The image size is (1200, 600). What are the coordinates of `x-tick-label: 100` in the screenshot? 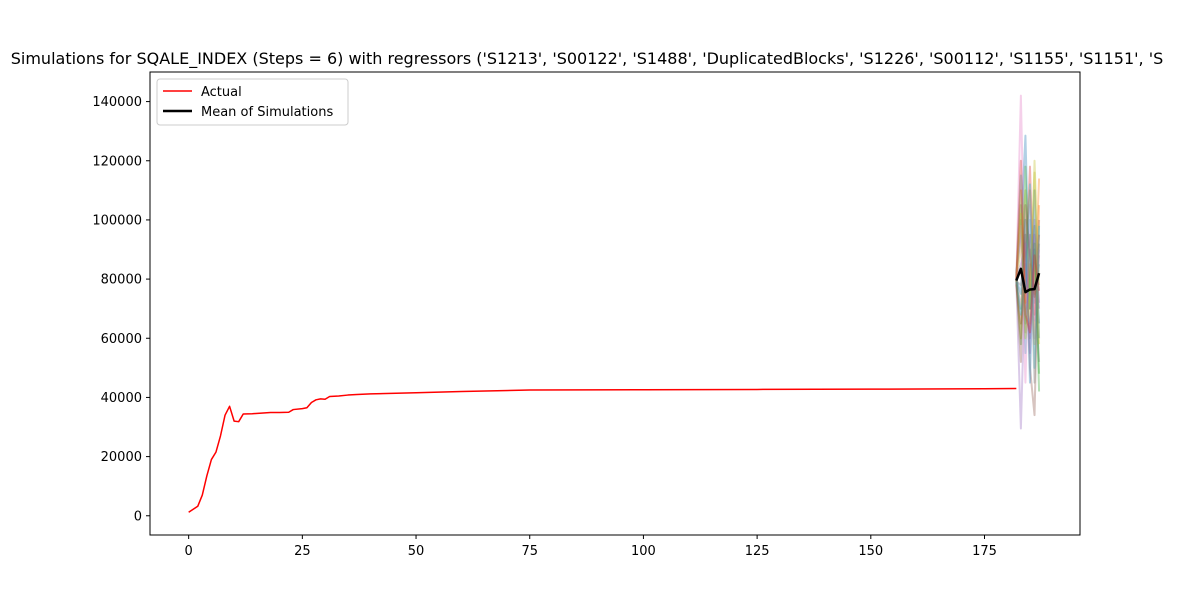 It's located at (643, 551).